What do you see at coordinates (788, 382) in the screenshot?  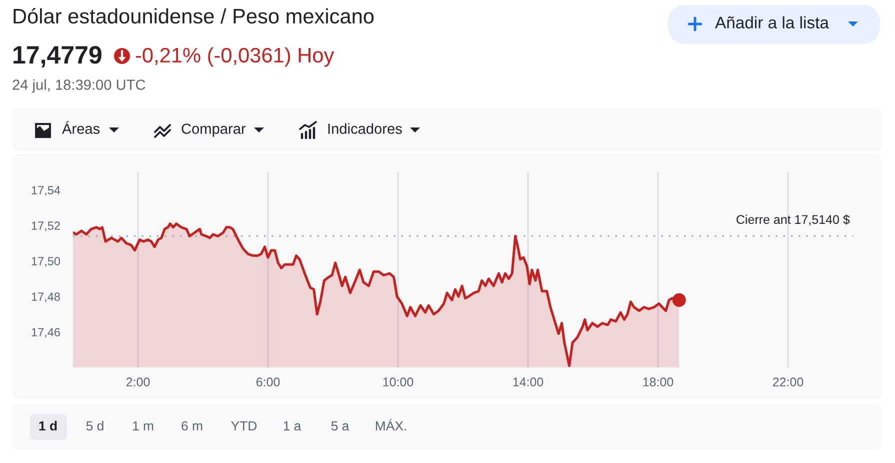 I see `x-tick-label: 22:00` at bounding box center [788, 382].